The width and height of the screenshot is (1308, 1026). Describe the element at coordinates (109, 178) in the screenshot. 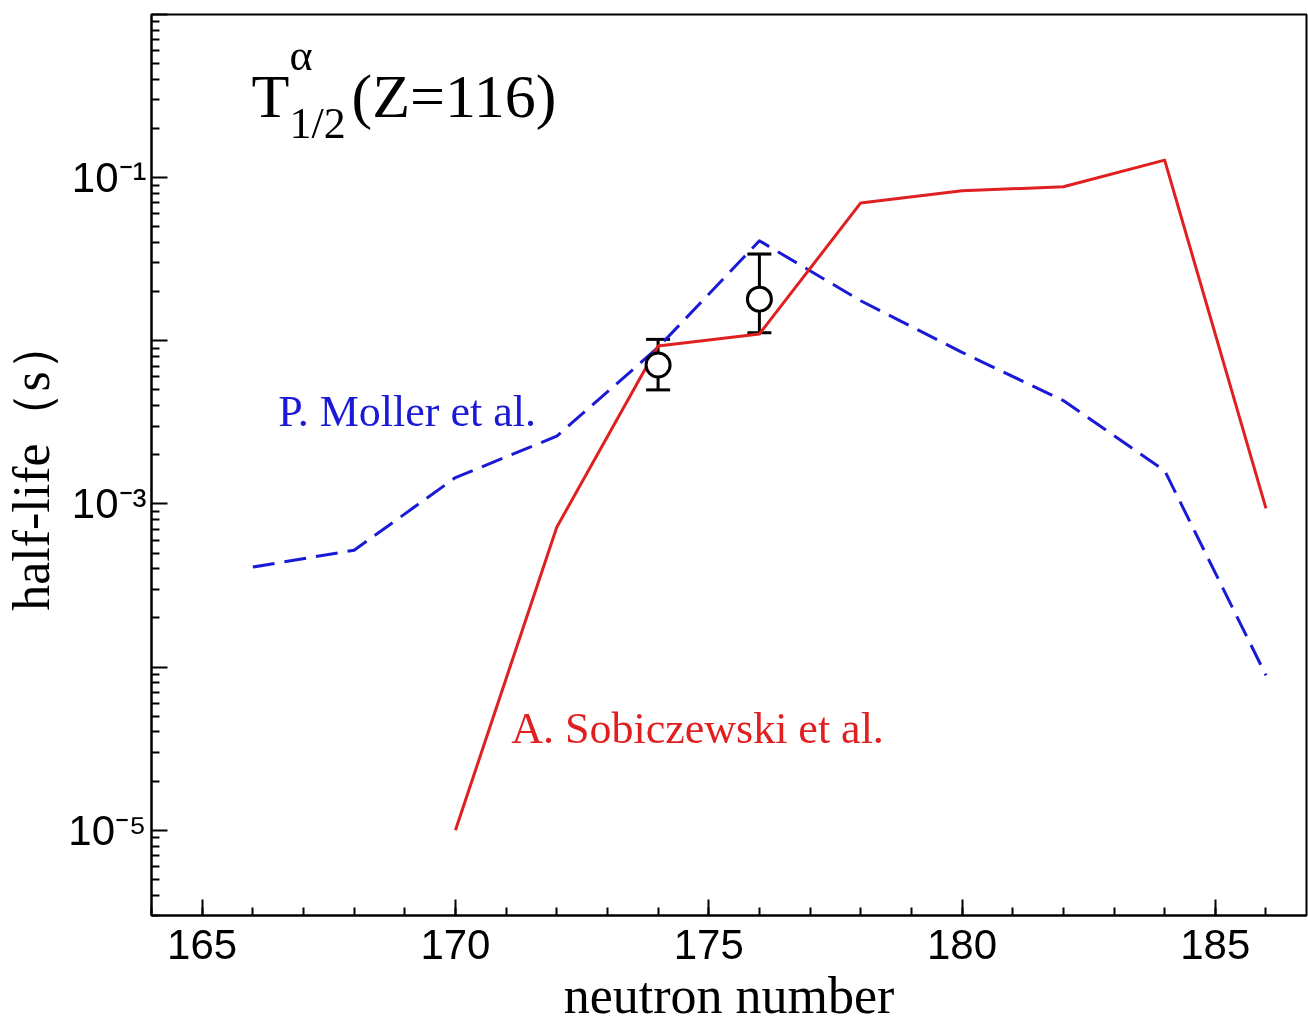

I see `y-tick-label: 10⁻¹` at that location.